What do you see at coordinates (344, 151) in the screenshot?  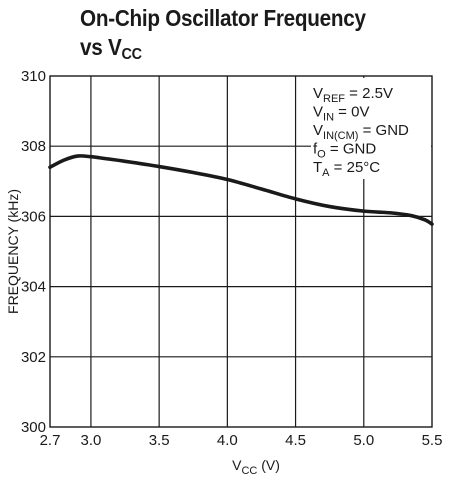 I see `annotation-line-3: fO = GND` at bounding box center [344, 151].